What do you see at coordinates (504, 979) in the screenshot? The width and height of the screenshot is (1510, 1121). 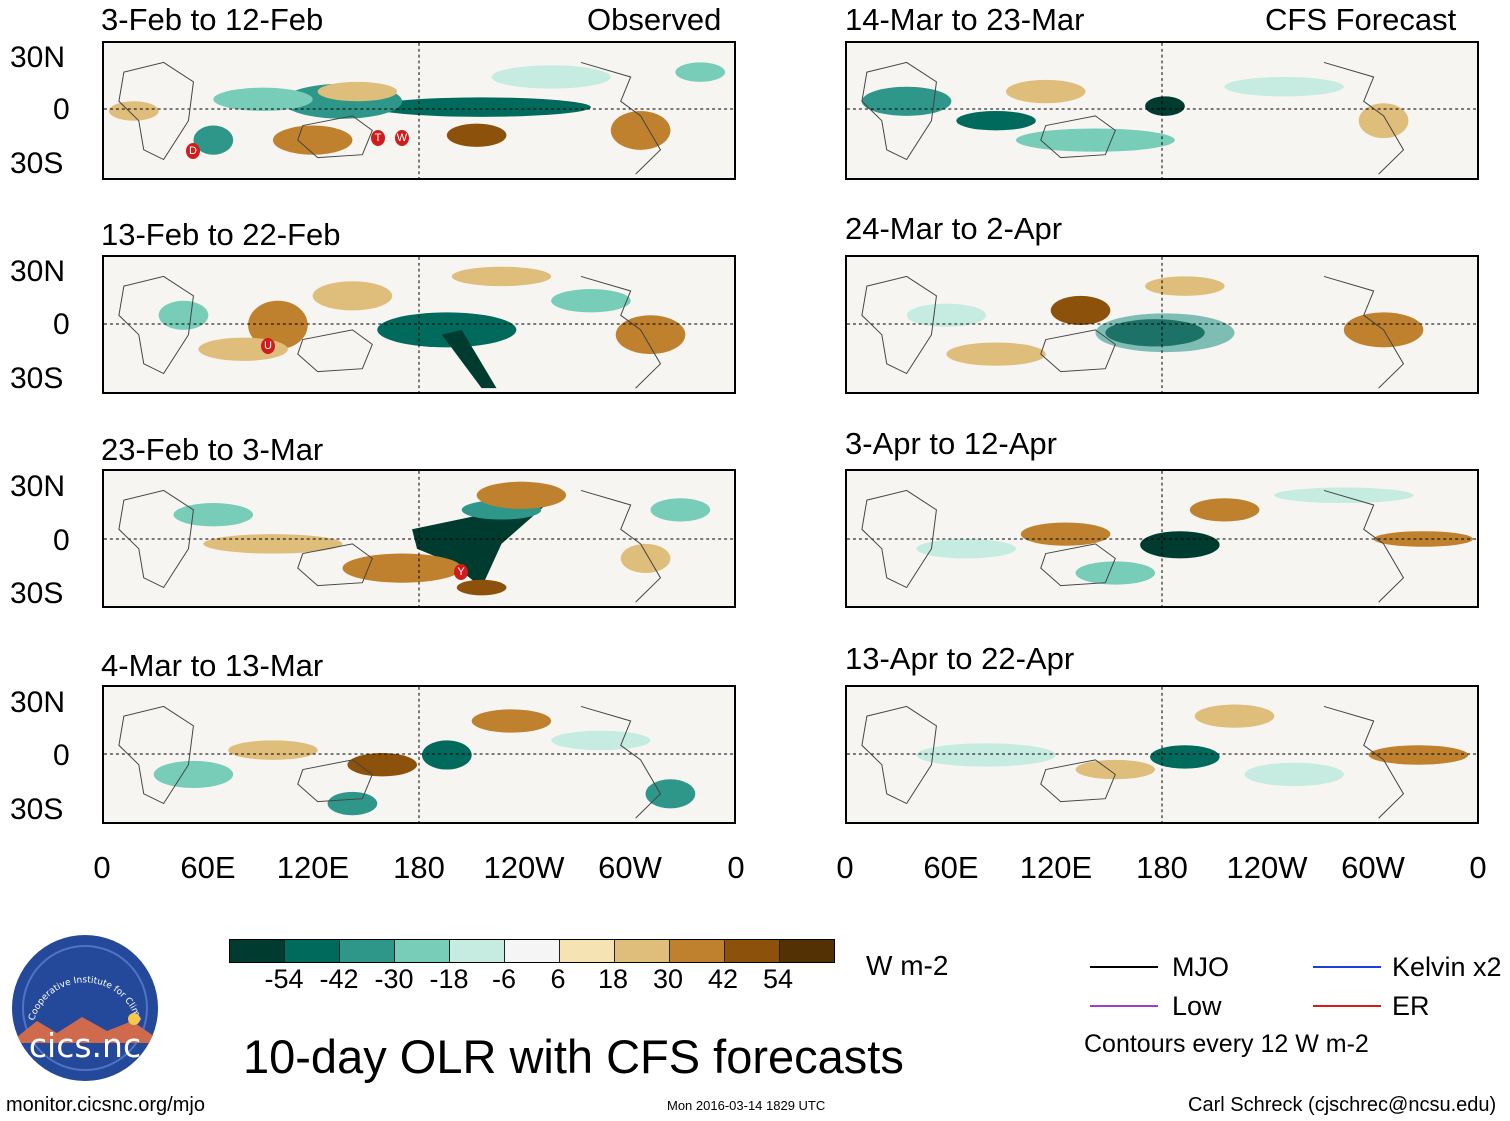 I see `colorbar-tick: -6` at bounding box center [504, 979].